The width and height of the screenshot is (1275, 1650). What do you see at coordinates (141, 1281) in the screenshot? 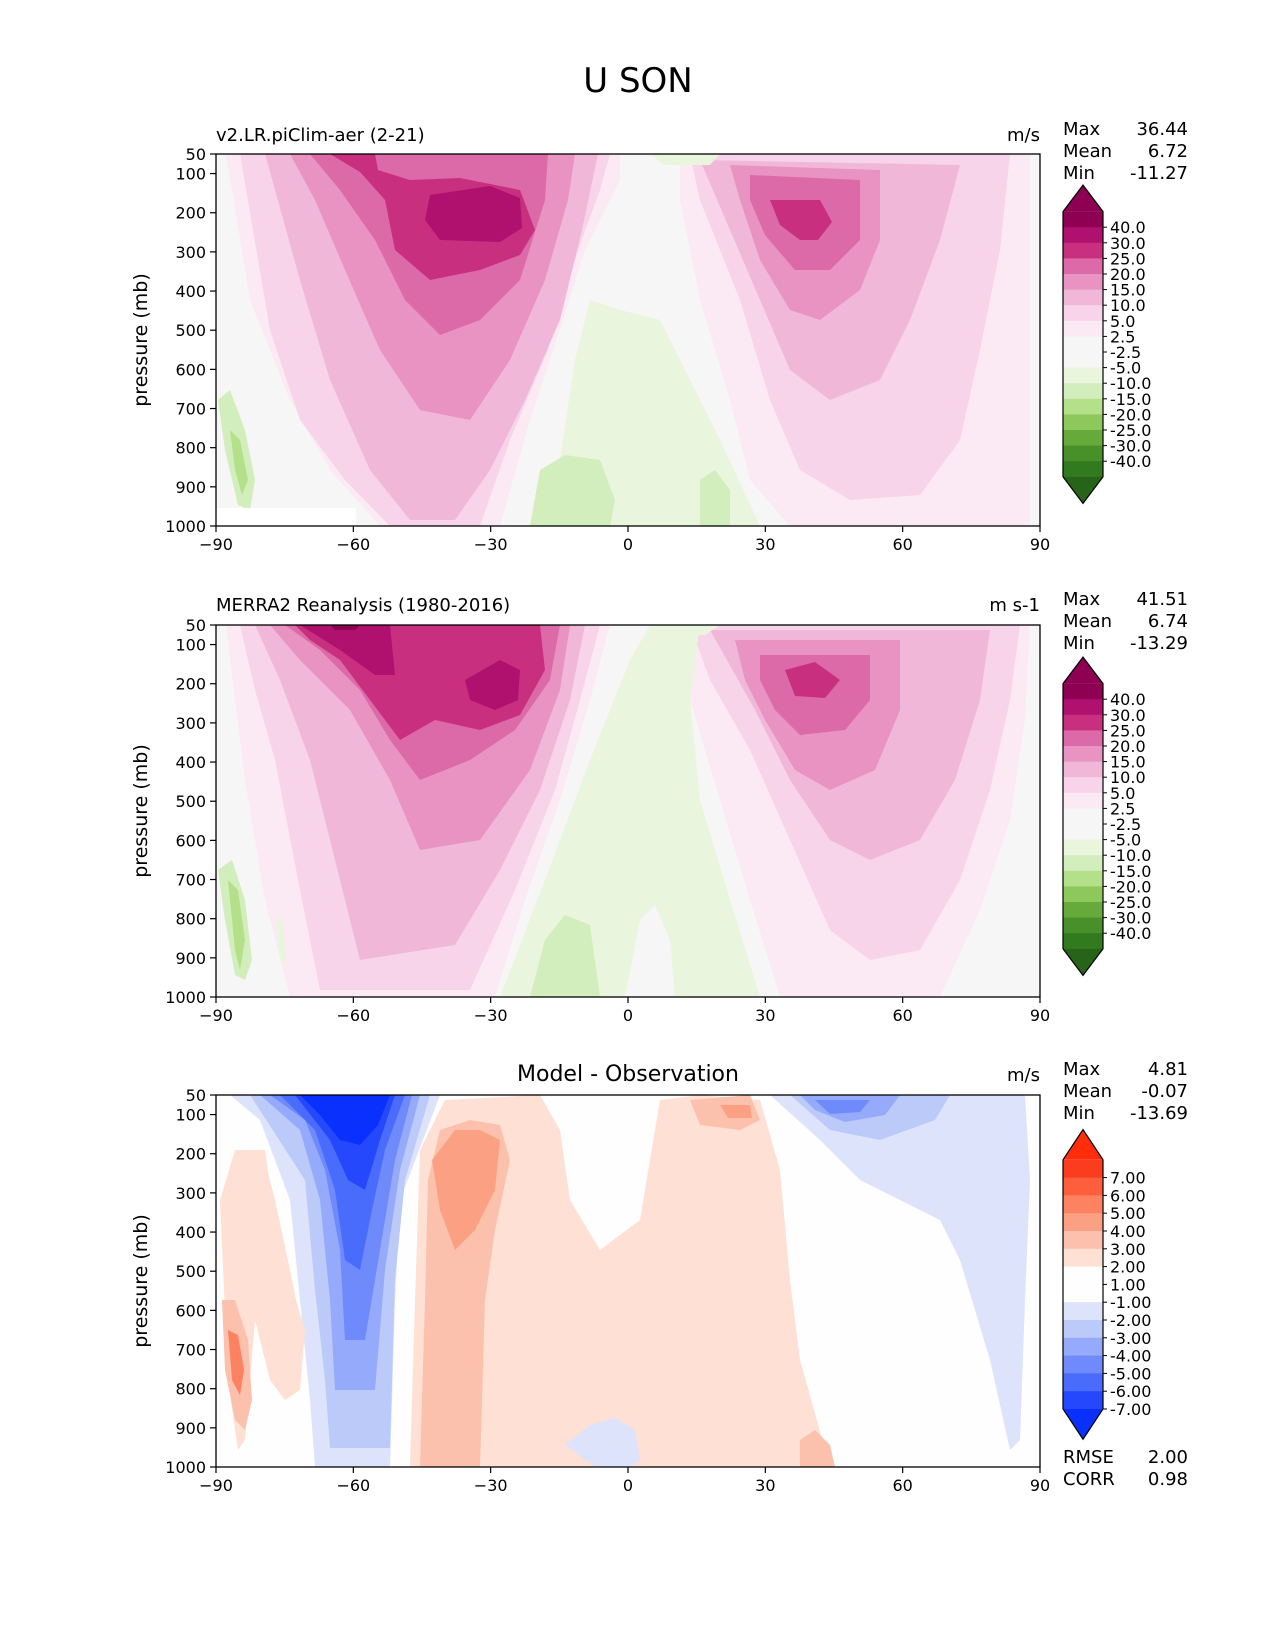
I see `y-axis-label: pressure (mb)` at bounding box center [141, 1281].